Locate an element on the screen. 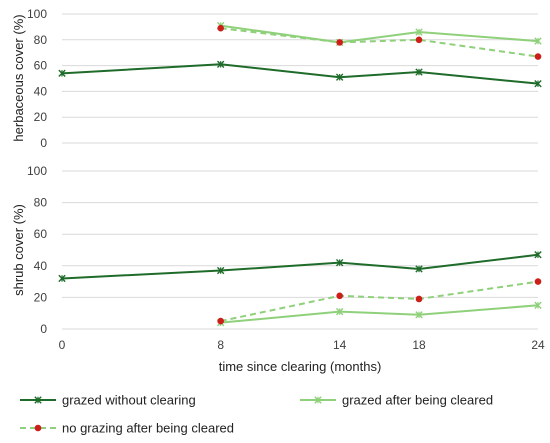 The width and height of the screenshot is (550, 443). legend-item: no grazing after being cleared is located at coordinates (127, 428).